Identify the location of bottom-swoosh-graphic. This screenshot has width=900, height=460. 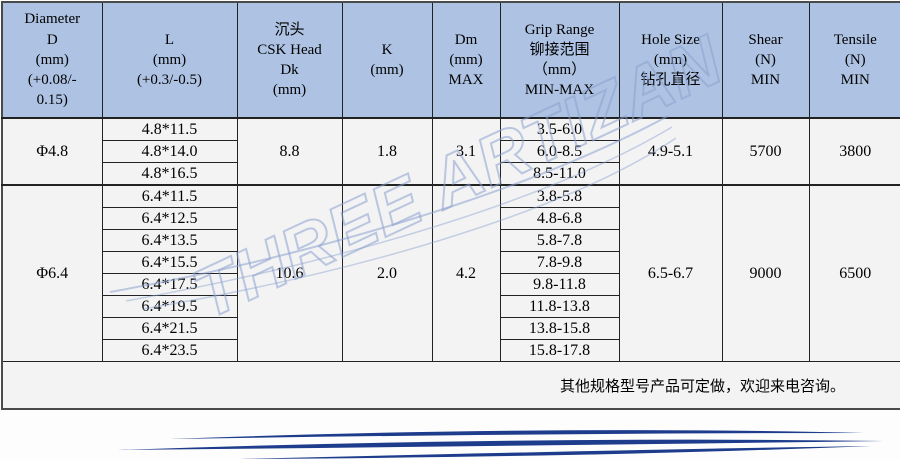
(501, 444).